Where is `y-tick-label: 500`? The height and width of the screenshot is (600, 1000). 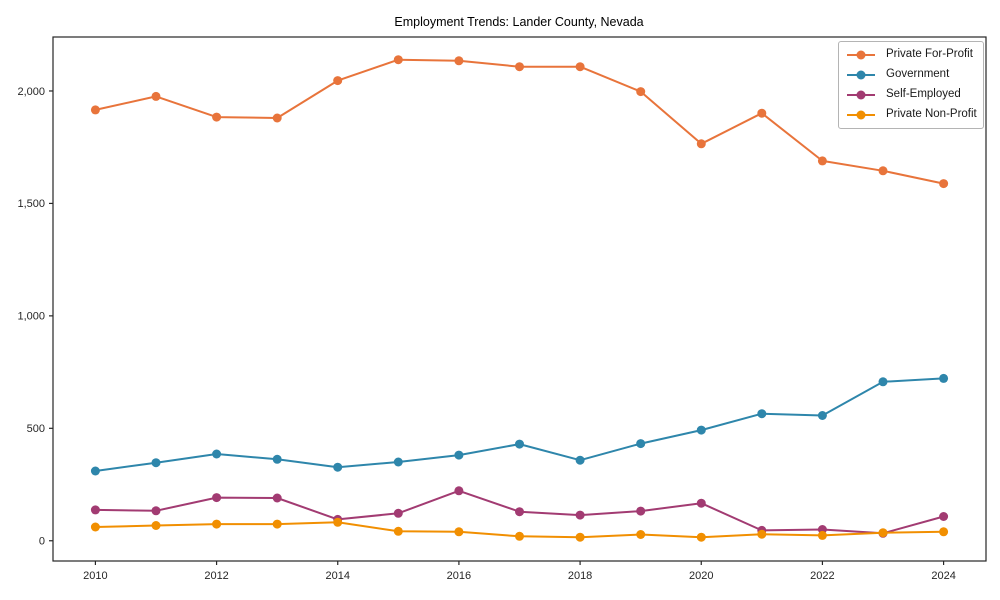
y-tick-label: 500 is located at coordinates (36, 429).